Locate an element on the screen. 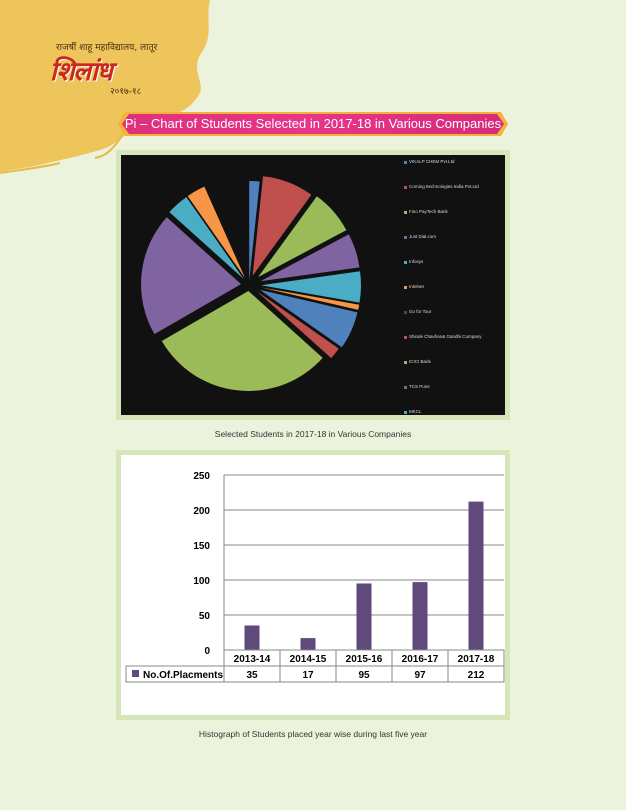 Image resolution: width=626 pixels, height=810 pixels. slice-vikalp is located at coordinates (254, 231).